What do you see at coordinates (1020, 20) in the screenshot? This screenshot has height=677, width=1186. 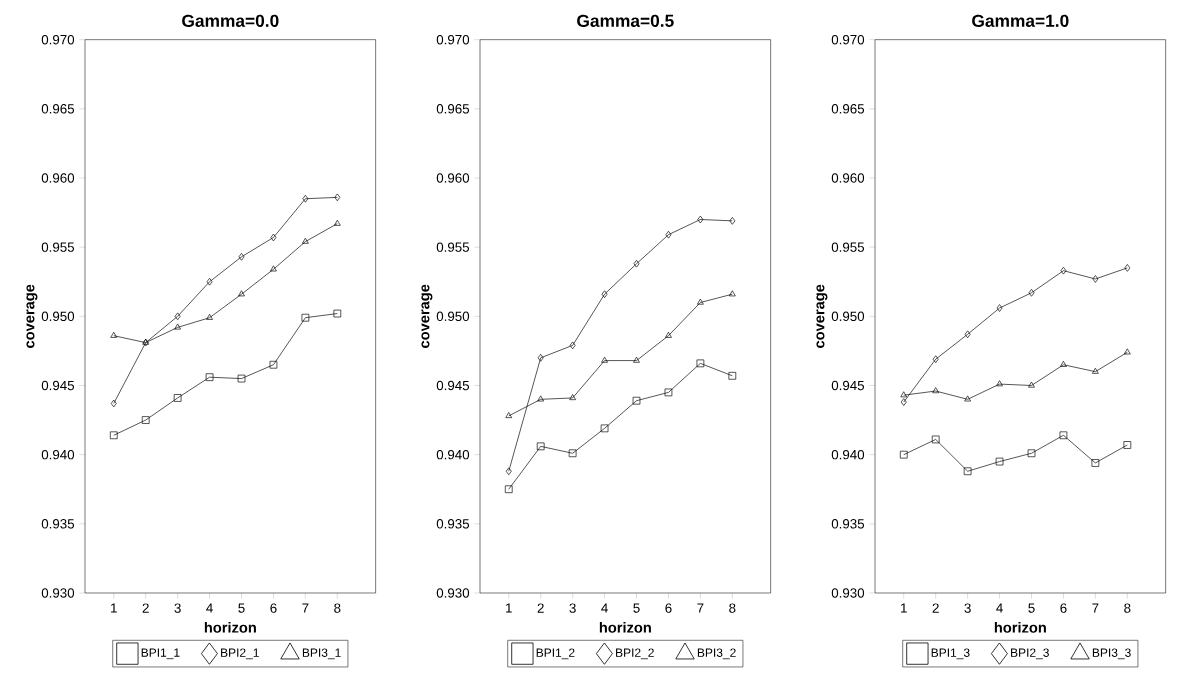 I see `chart-title: Gamma=1.0` at bounding box center [1020, 20].